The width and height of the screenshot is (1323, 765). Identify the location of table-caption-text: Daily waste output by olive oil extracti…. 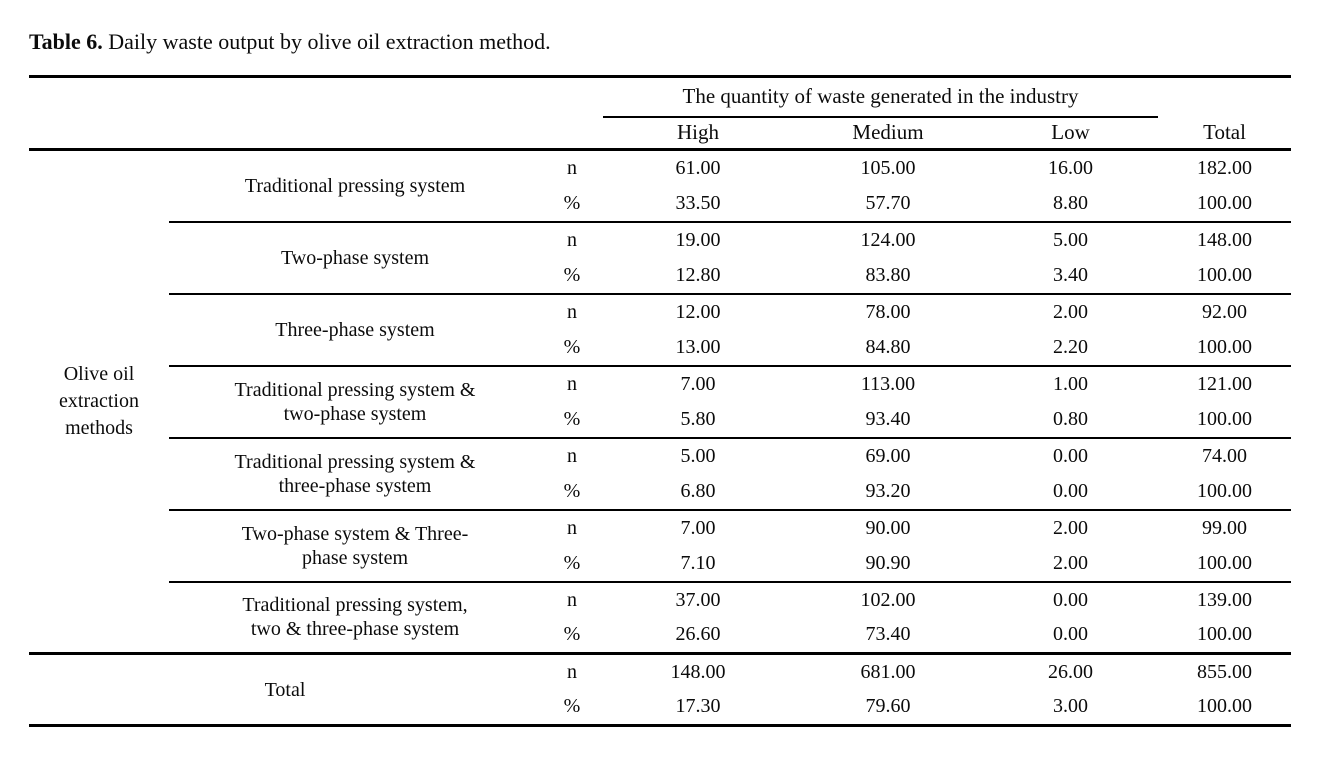
(326, 41).